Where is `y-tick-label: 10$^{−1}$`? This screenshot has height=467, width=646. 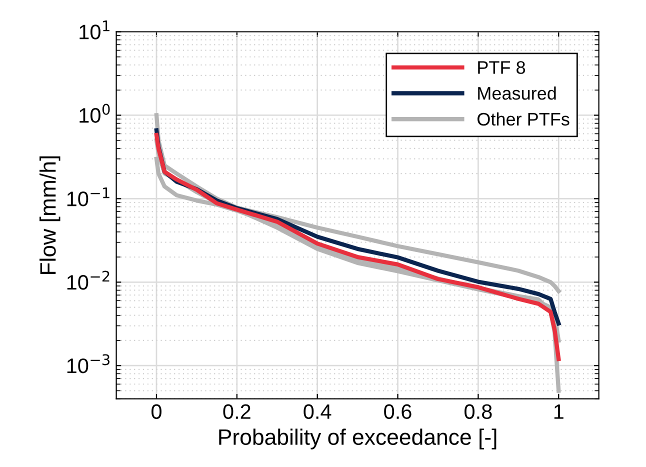
y-tick-label: 10$^{−1}$ is located at coordinates (88, 196).